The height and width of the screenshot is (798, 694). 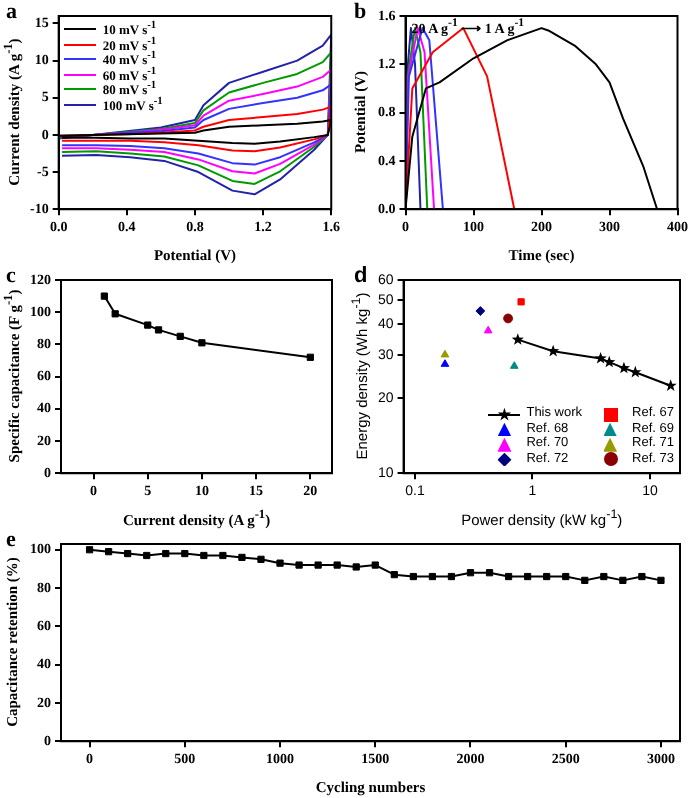 What do you see at coordinates (360, 12) in the screenshot?
I see `chart-title: b` at bounding box center [360, 12].